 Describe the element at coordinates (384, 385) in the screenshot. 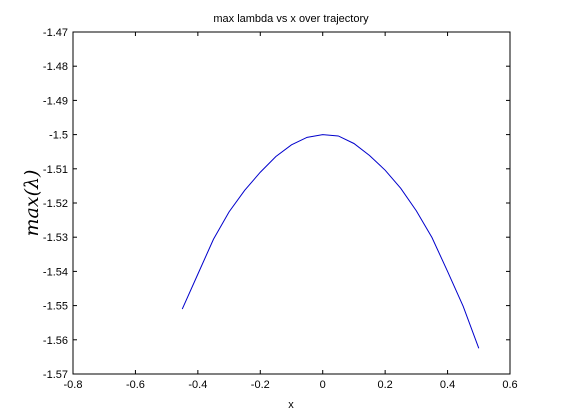

I see `x-tick-label: 0.2` at that location.